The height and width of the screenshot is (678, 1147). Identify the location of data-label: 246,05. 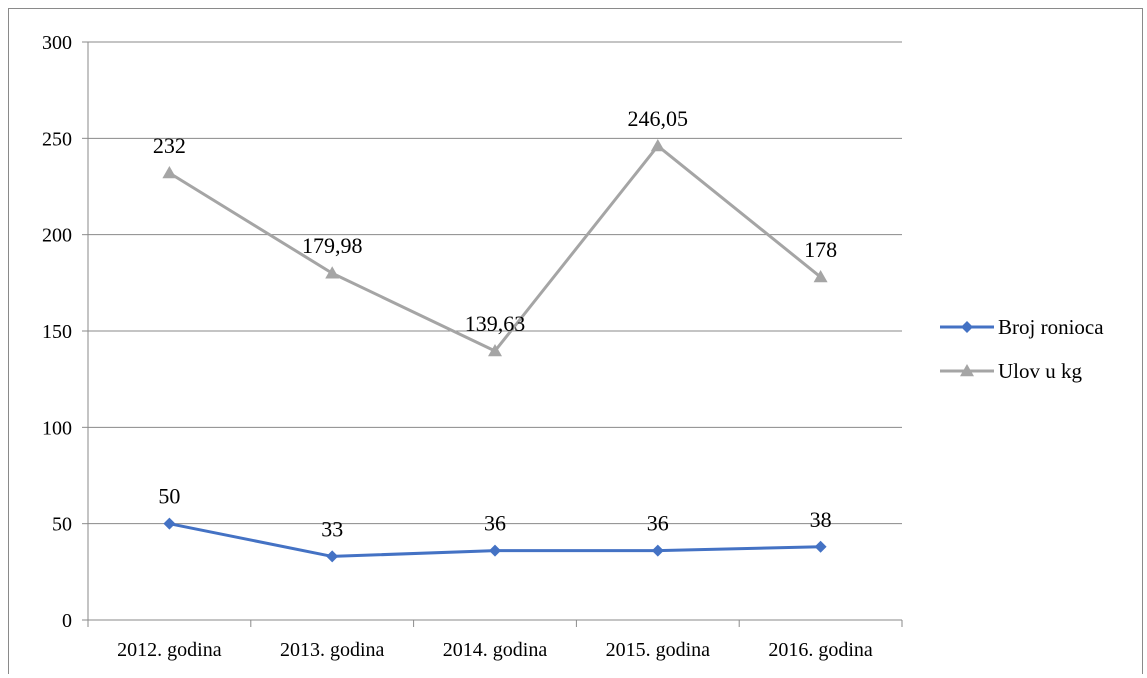
(658, 118).